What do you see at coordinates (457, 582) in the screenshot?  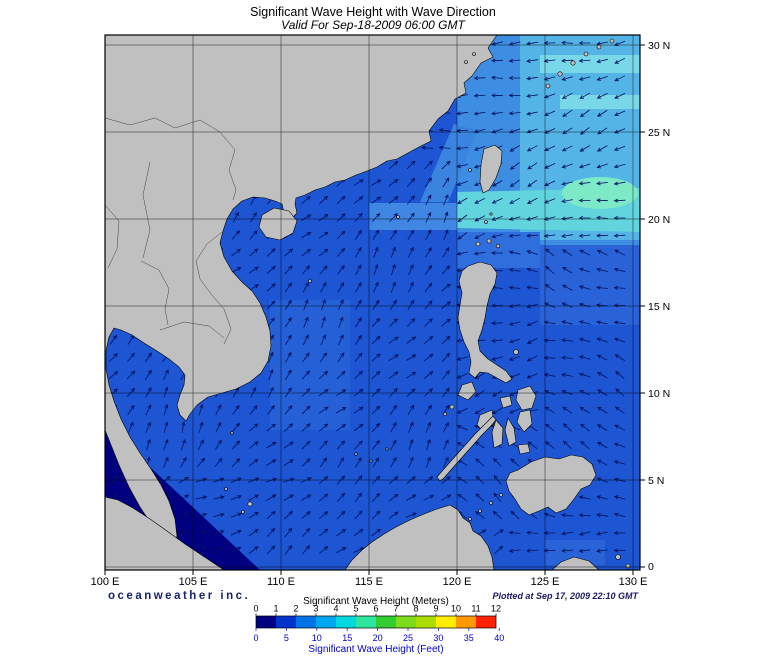 I see `x-label-120e: 120 E` at bounding box center [457, 582].